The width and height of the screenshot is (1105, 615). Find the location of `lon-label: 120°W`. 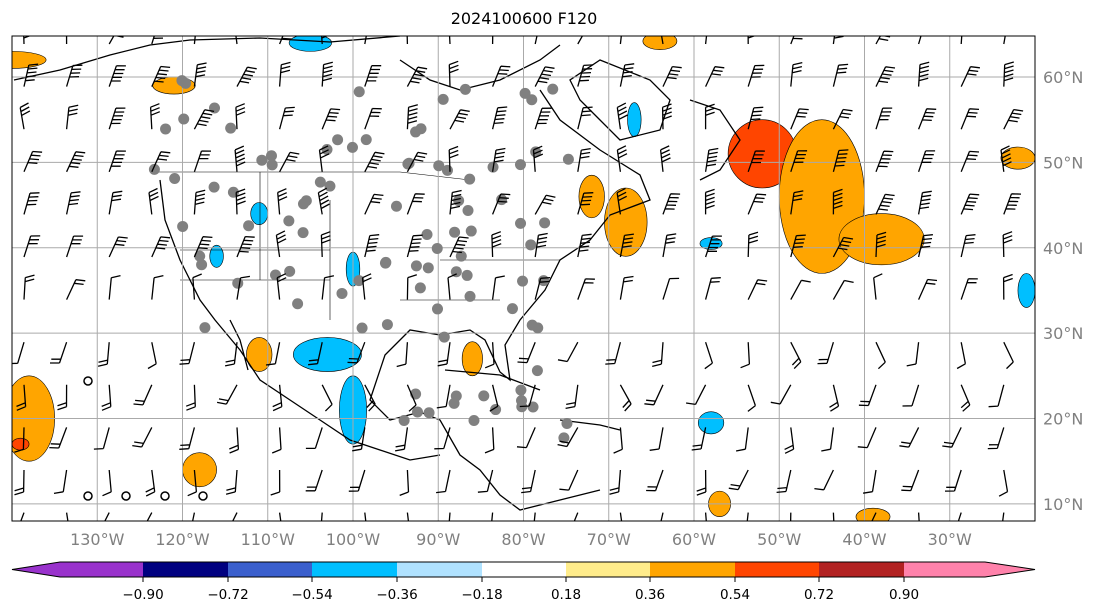

lon-label: 120°W is located at coordinates (182, 539).